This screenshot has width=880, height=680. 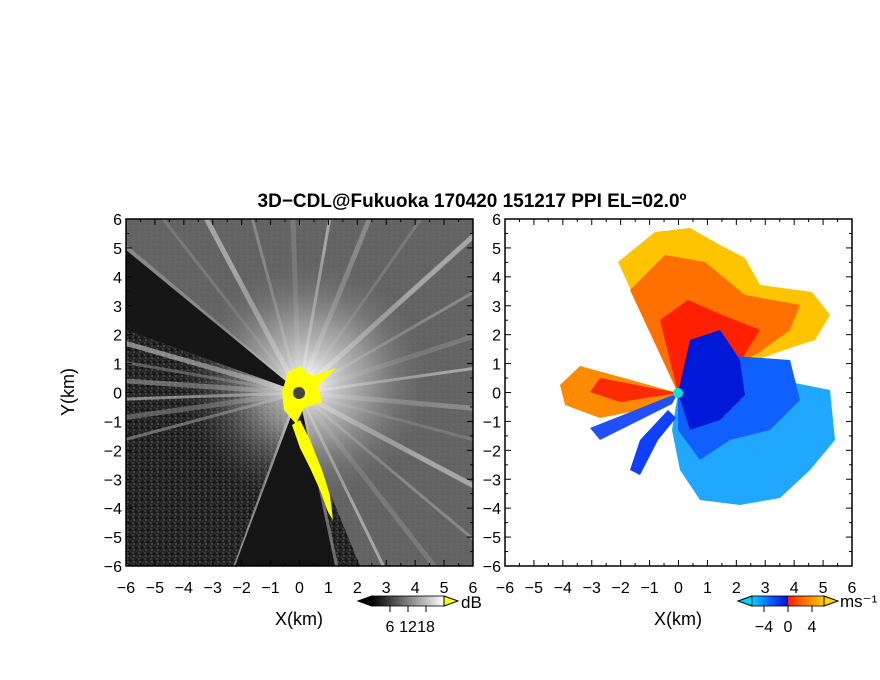 What do you see at coordinates (451, 601) in the screenshot?
I see `snr-colorbar-high-arrow` at bounding box center [451, 601].